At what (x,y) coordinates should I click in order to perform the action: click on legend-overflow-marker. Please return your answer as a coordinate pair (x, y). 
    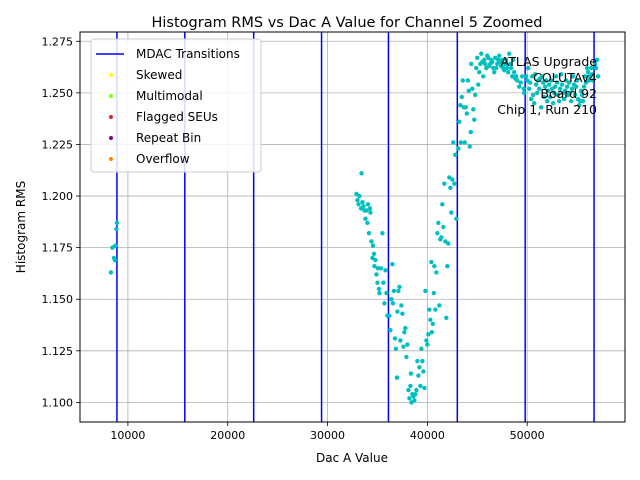
    Looking at the image, I should click on (111, 159).